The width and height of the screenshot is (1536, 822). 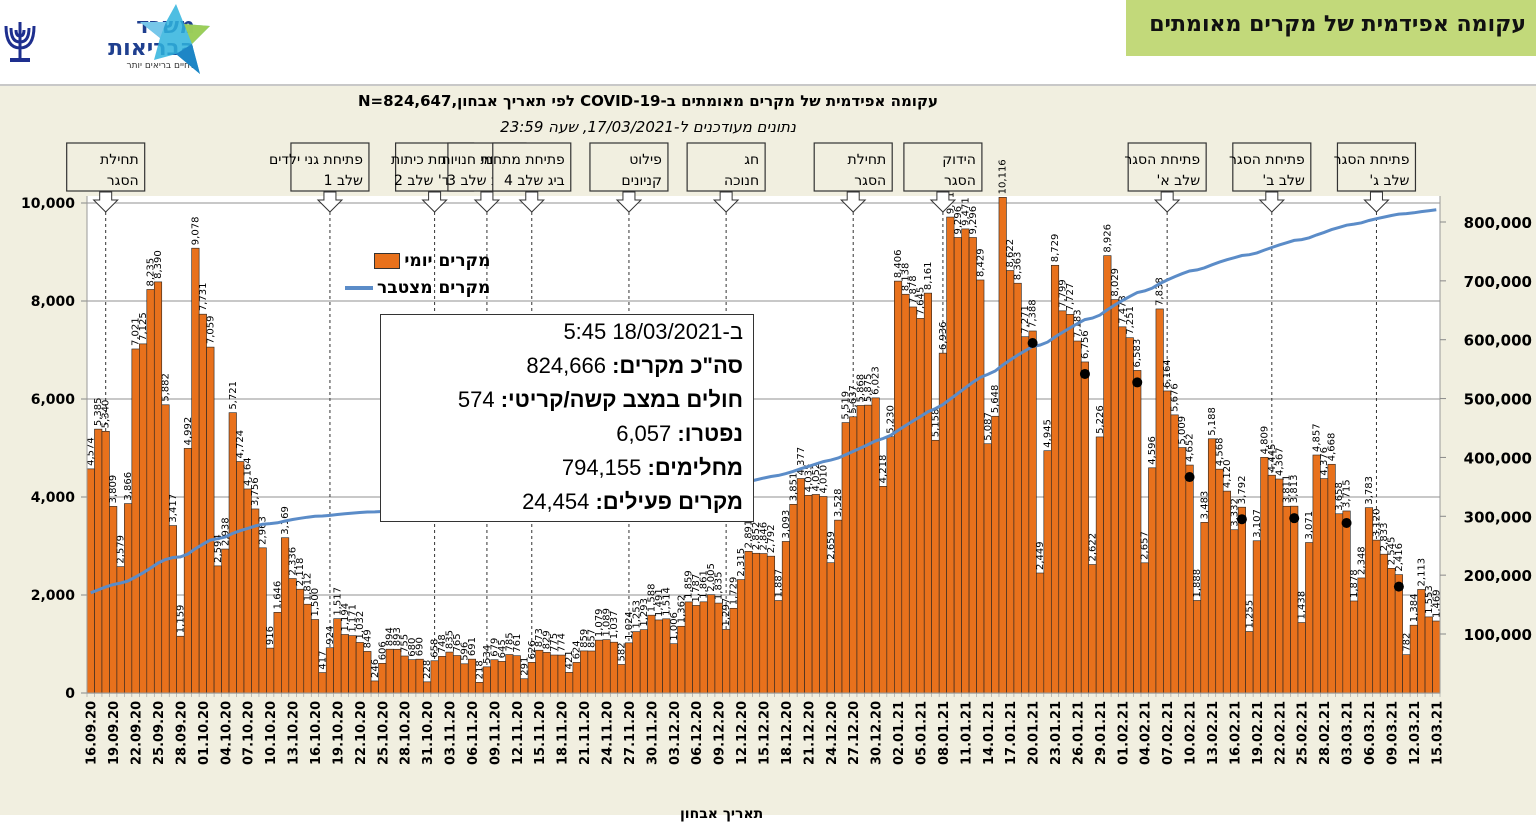 What do you see at coordinates (1375, 177) in the screenshot?
I see `event-annotation: פתיחת הסגר שלב ג'` at bounding box center [1375, 177].